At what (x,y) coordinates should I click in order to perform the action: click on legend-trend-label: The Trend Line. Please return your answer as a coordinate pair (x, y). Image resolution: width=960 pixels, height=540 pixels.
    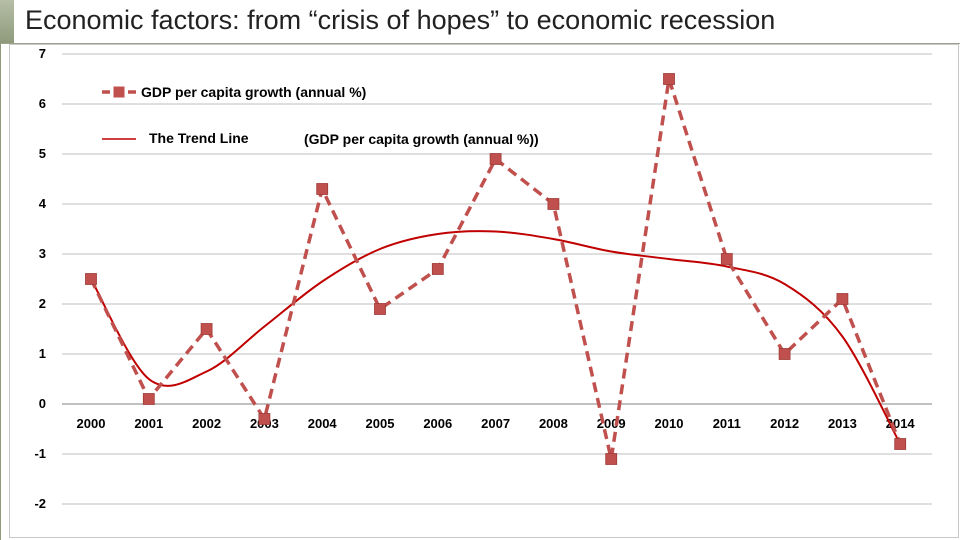
    Looking at the image, I should click on (199, 138).